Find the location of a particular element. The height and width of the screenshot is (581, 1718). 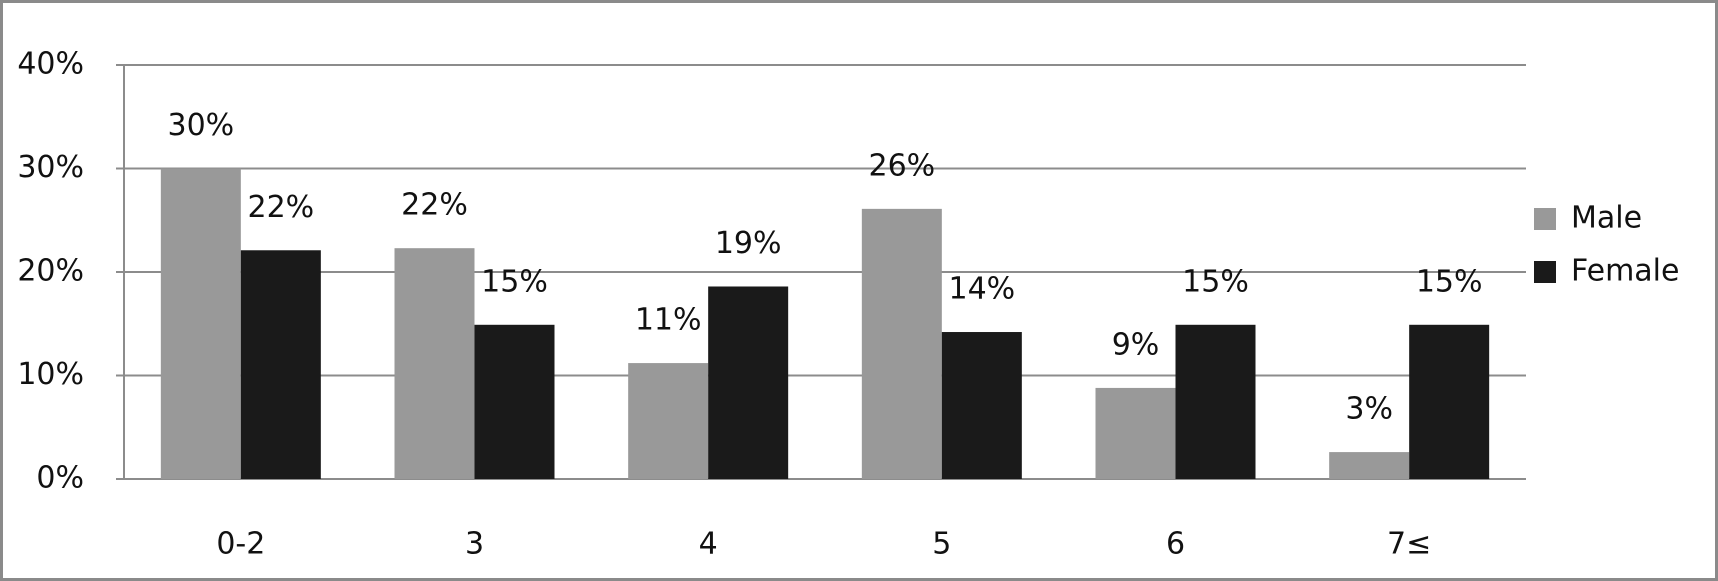

value-label: 14% is located at coordinates (981, 289).